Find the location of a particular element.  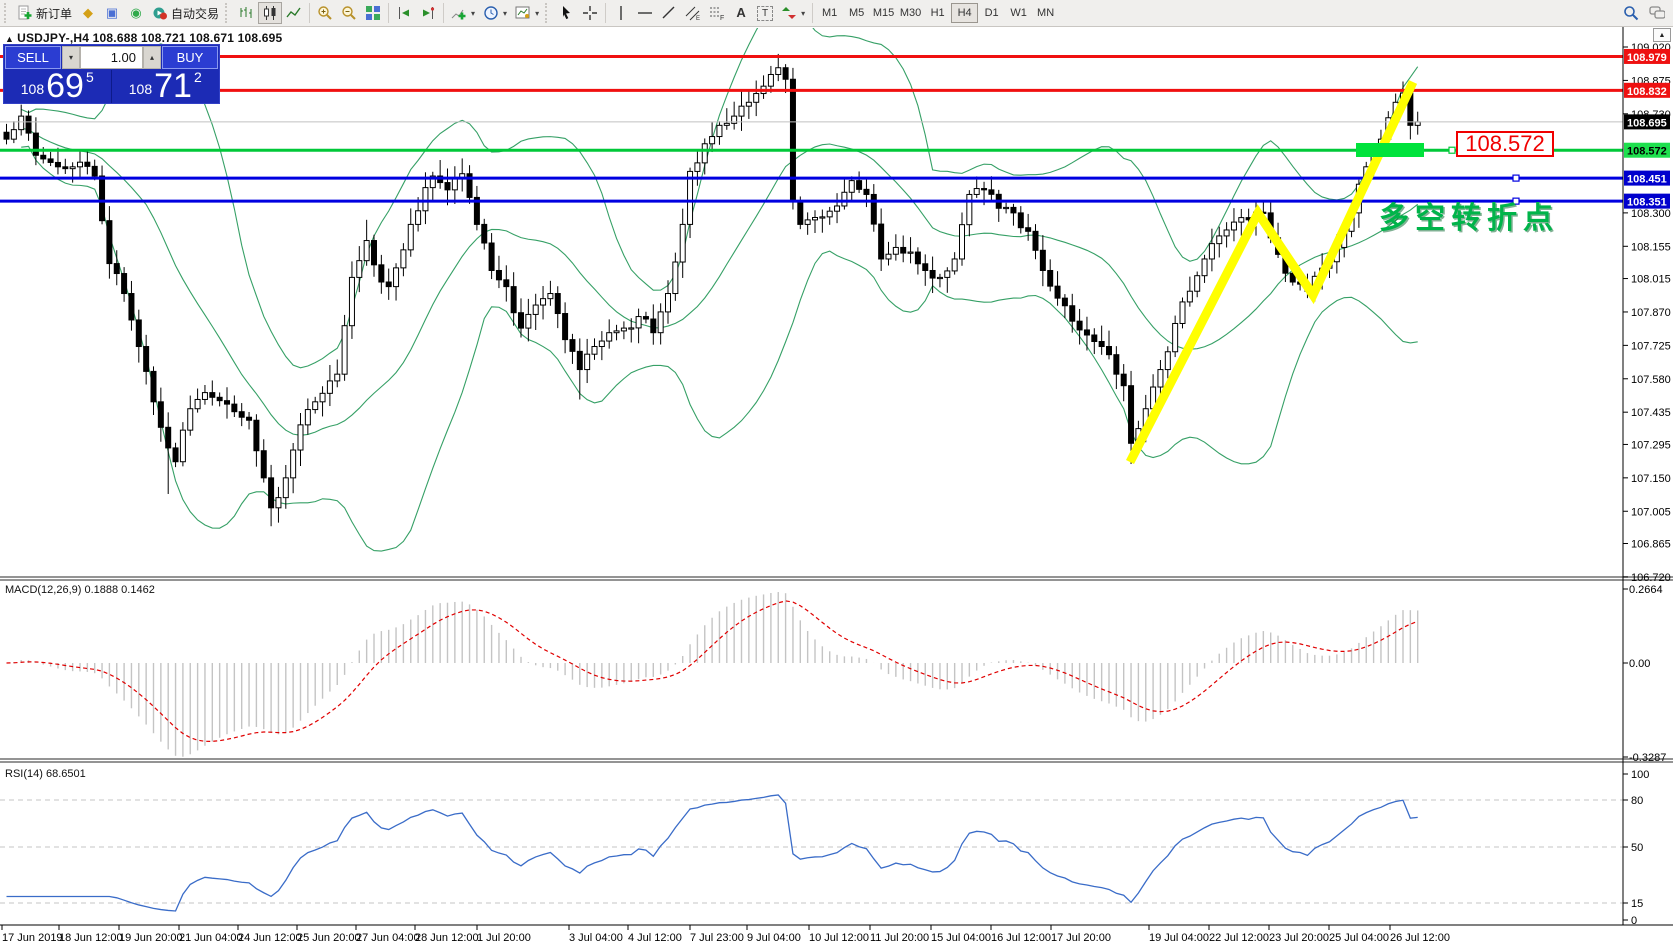

text-button: A is located at coordinates (741, 13).